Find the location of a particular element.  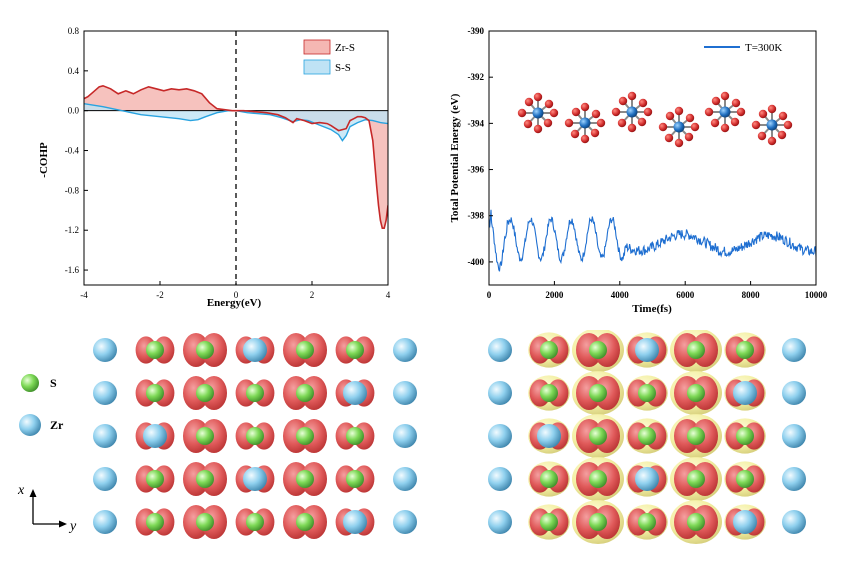

y-direction-label: y is located at coordinates (72, 526).